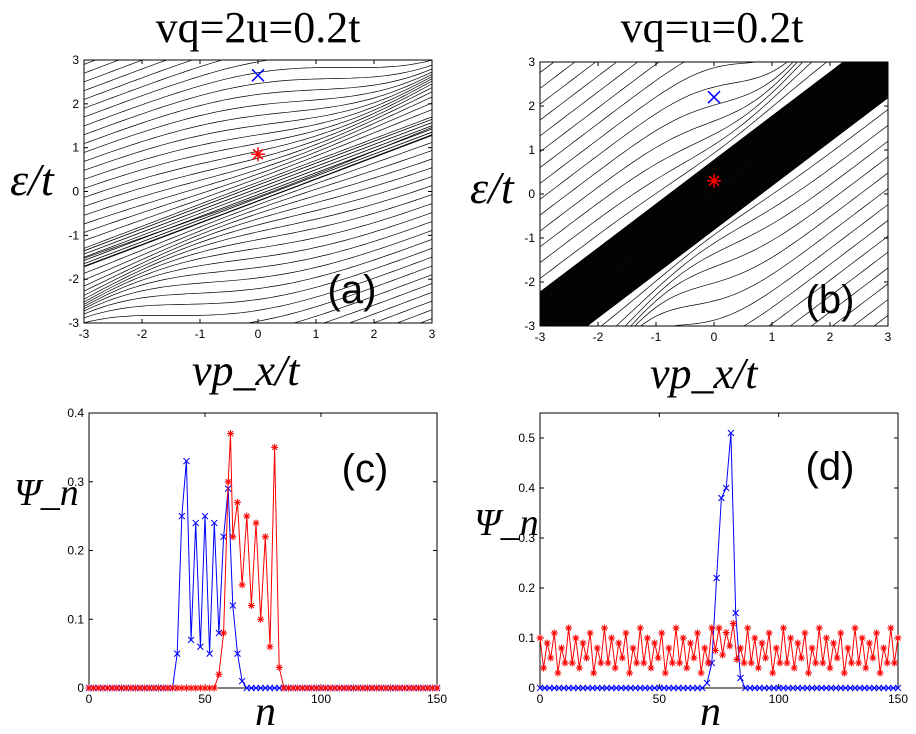  Describe the element at coordinates (704, 373) in the screenshot. I see `panel-b-xlabel: vp_x/t` at that location.